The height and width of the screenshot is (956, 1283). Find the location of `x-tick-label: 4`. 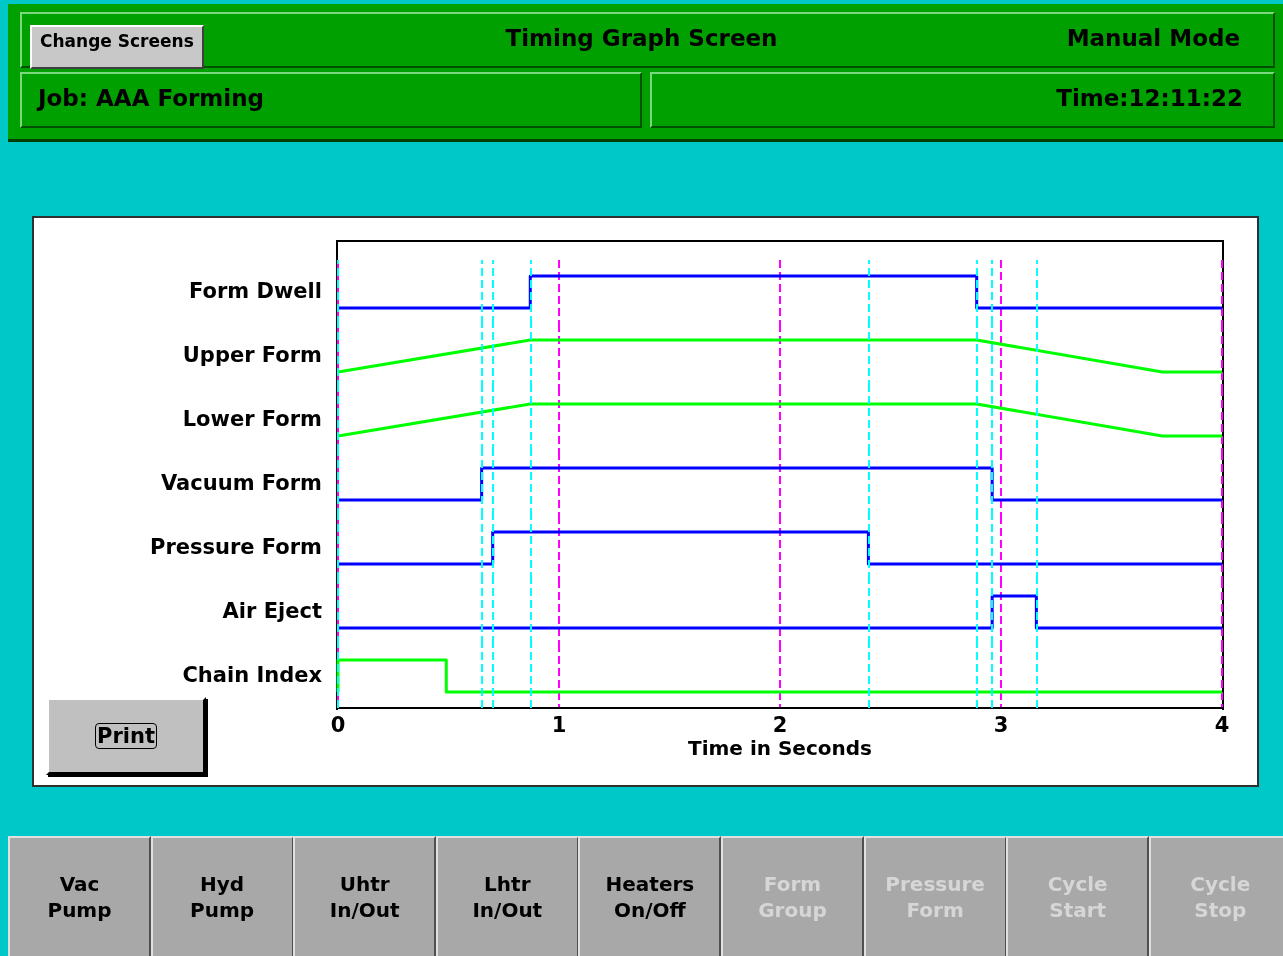

x-tick-label: 4 is located at coordinates (1222, 724).